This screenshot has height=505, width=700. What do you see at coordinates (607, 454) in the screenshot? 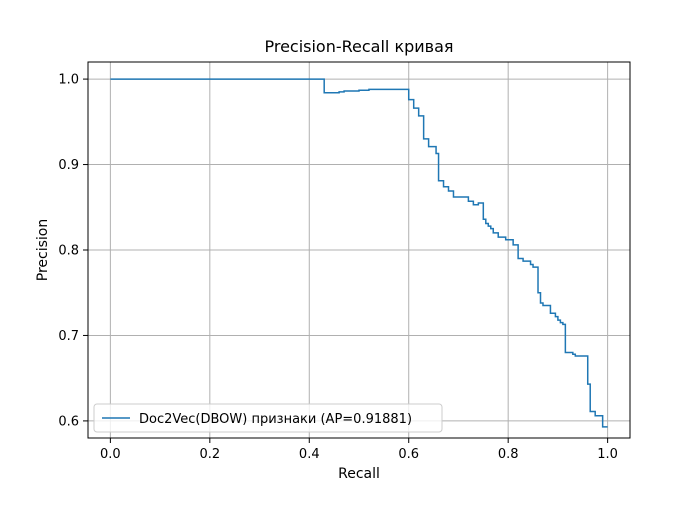
I see `x-tick-label: 1.0` at bounding box center [607, 454].